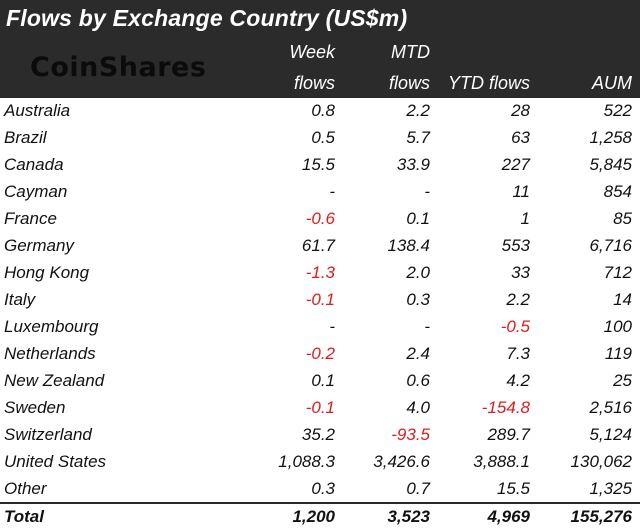  I want to click on header-aum: AUM, so click(612, 83).